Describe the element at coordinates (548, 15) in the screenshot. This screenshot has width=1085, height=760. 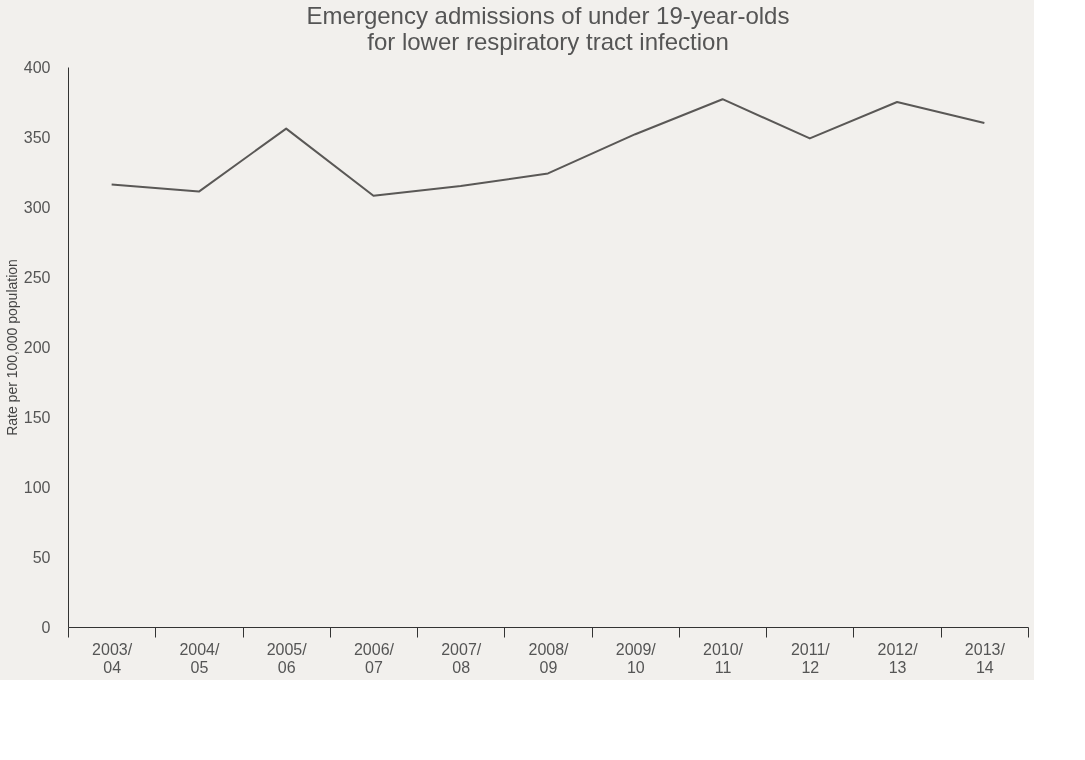
I see `text: Emergency admissions of under 19-year-olds` at that location.